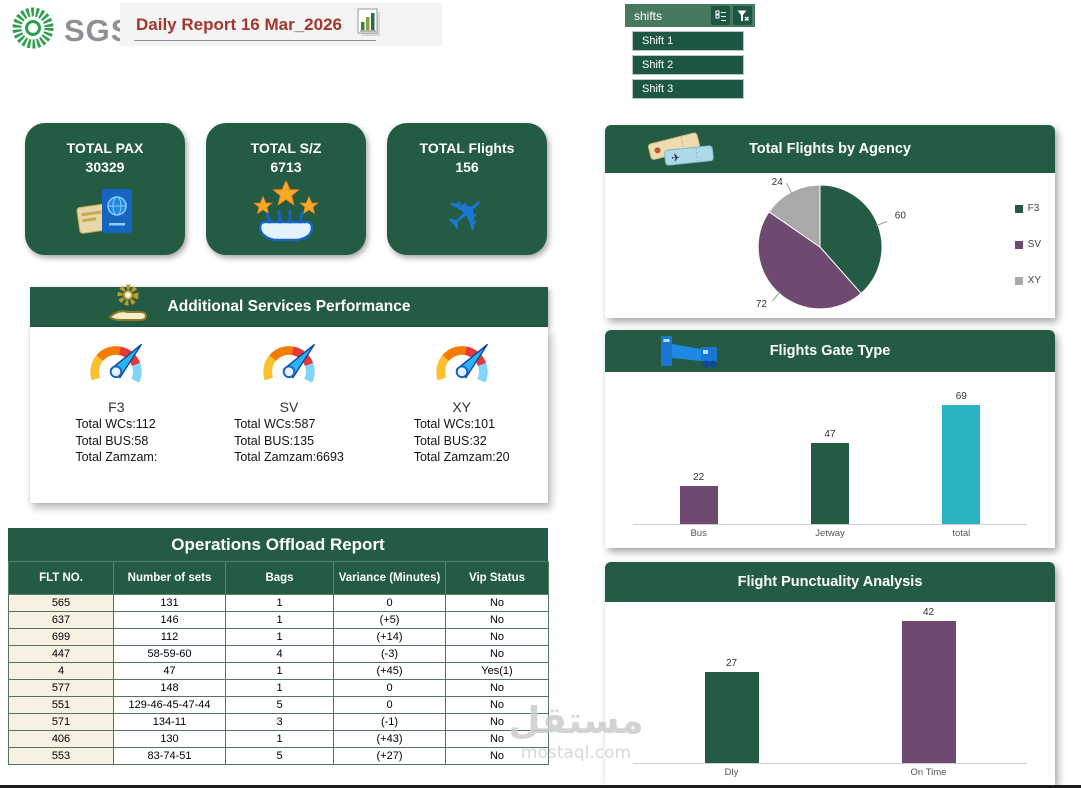 This screenshot has height=788, width=1081. I want to click on bar-category-label: Jetway, so click(830, 533).